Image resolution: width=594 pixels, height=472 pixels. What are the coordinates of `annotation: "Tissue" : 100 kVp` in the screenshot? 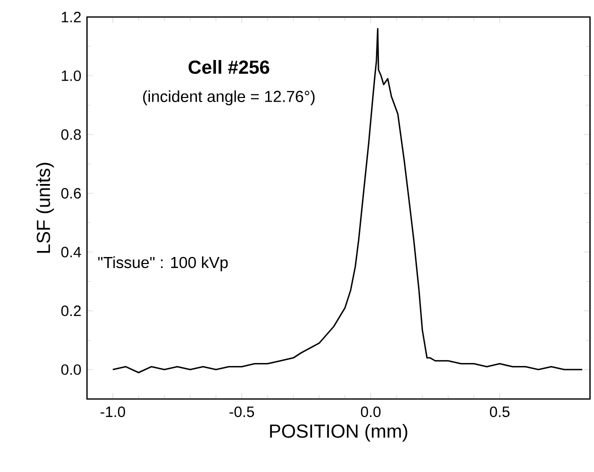 It's located at (163, 264).